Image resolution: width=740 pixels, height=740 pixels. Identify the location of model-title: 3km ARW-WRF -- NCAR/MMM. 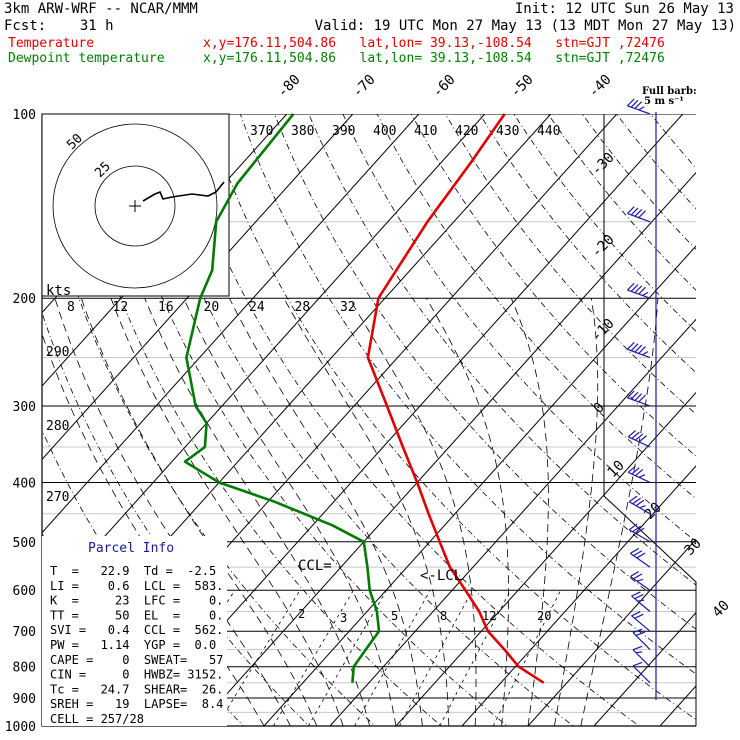
(101, 9).